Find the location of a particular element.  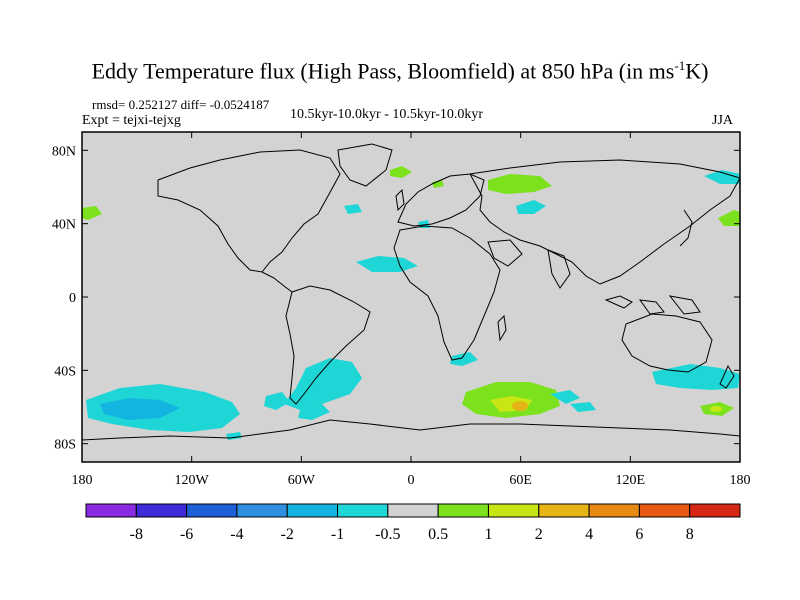

region-south-atlantic-small is located at coordinates (277, 401).